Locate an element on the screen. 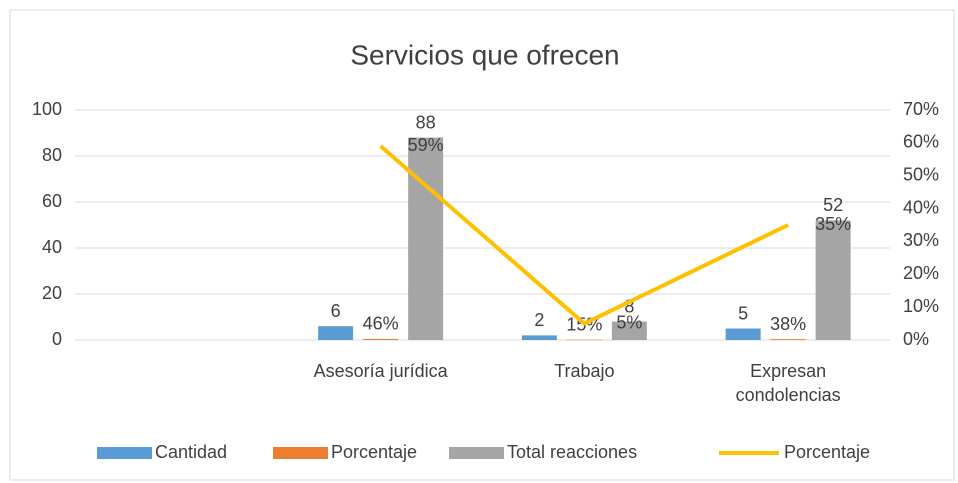 The height and width of the screenshot is (483, 958). data-label: 8 is located at coordinates (629, 306).